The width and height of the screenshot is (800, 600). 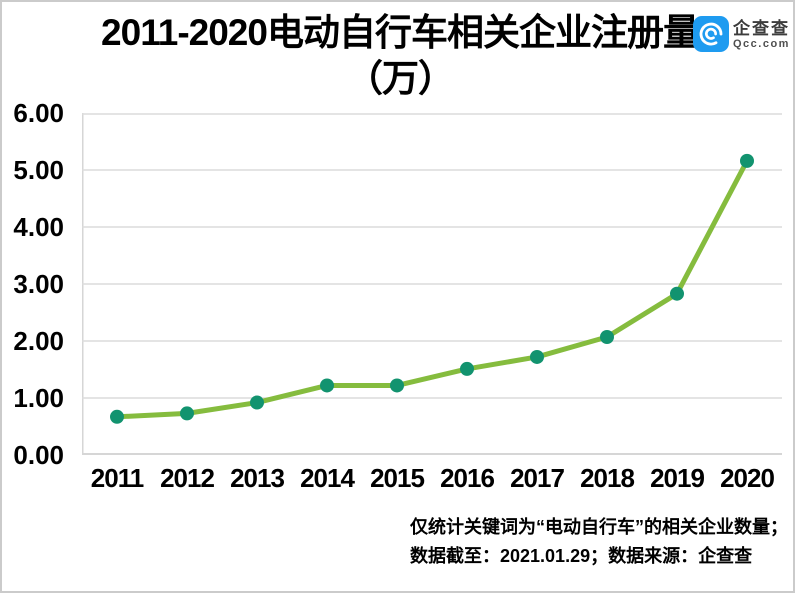 What do you see at coordinates (38, 113) in the screenshot?
I see `y-tick-label-6.00: 6.00` at bounding box center [38, 113].